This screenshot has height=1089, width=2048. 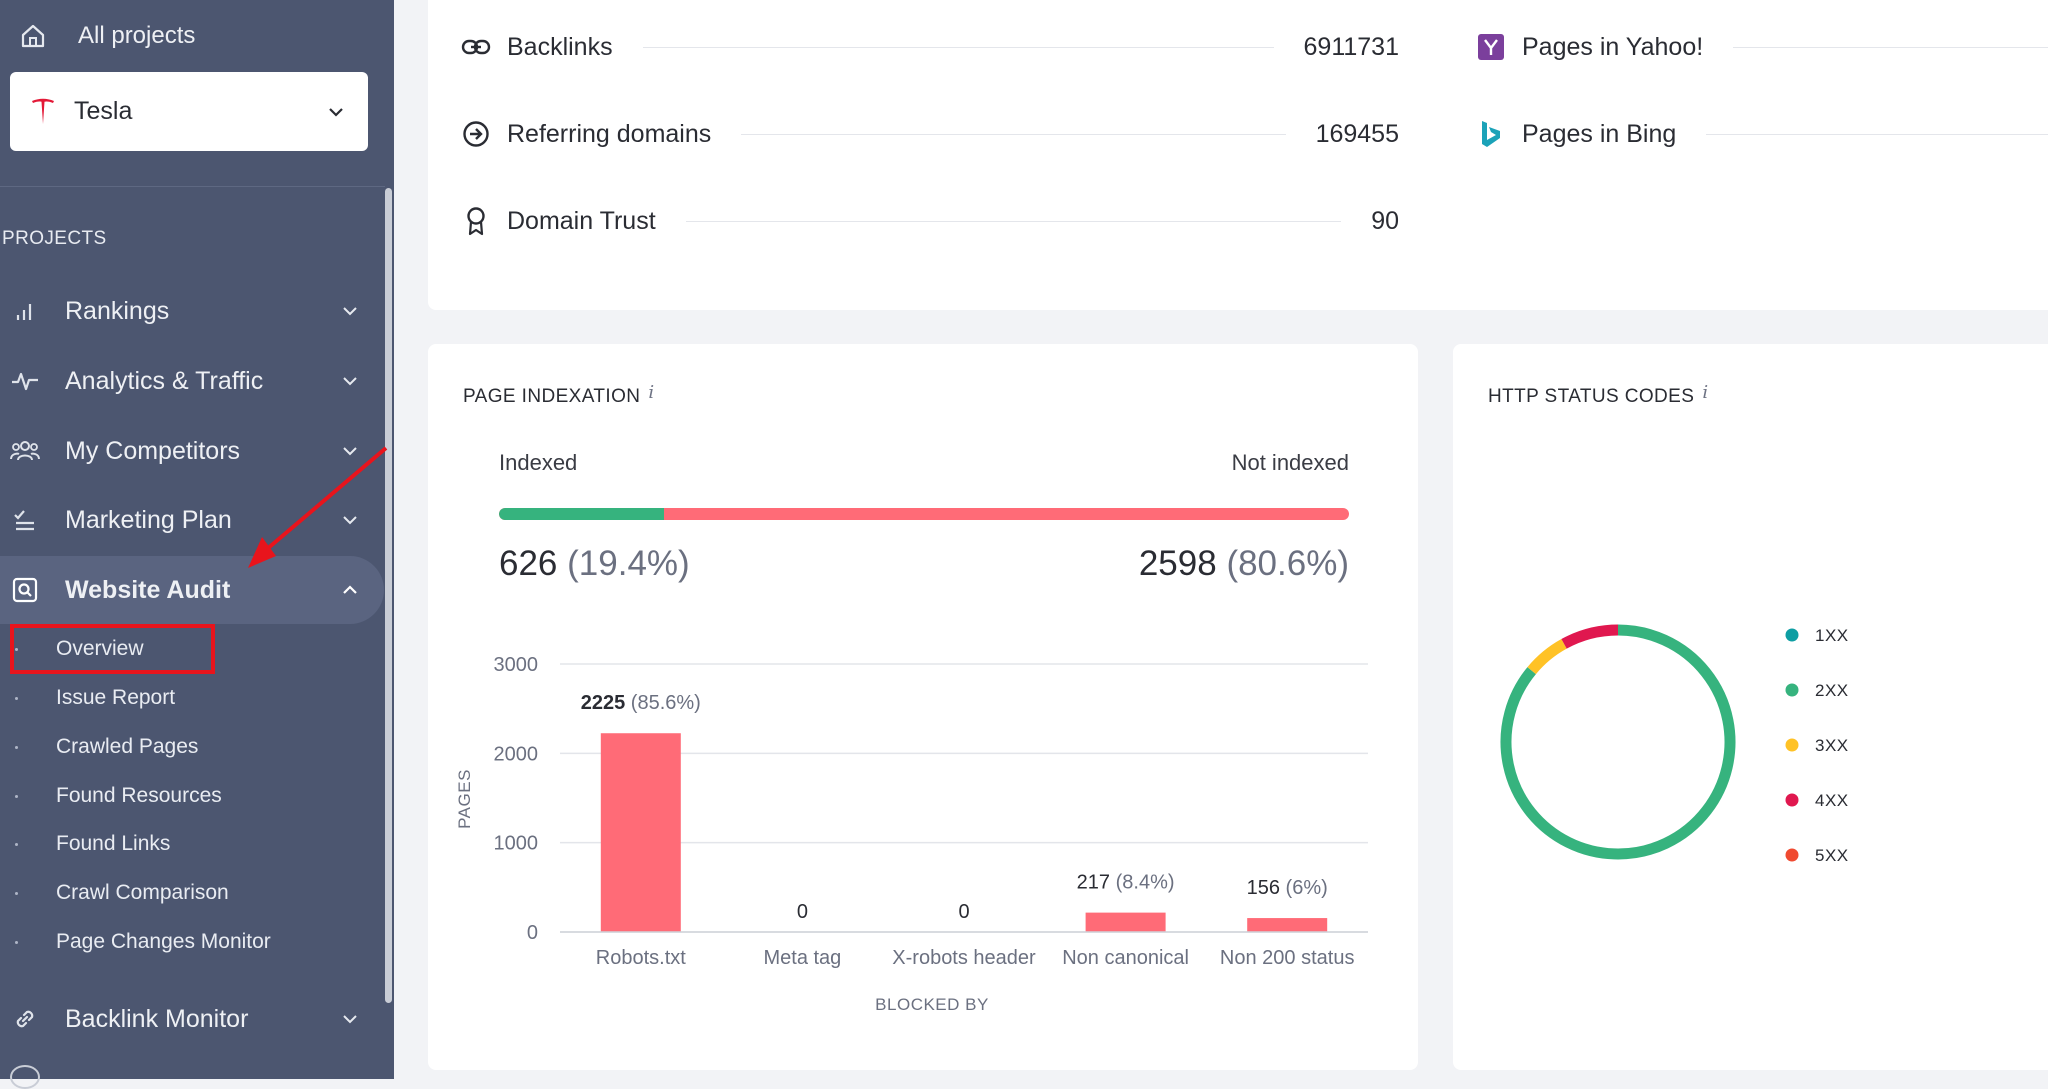 I want to click on sidebar-item-label: Marketing Plan, so click(x=148, y=519).